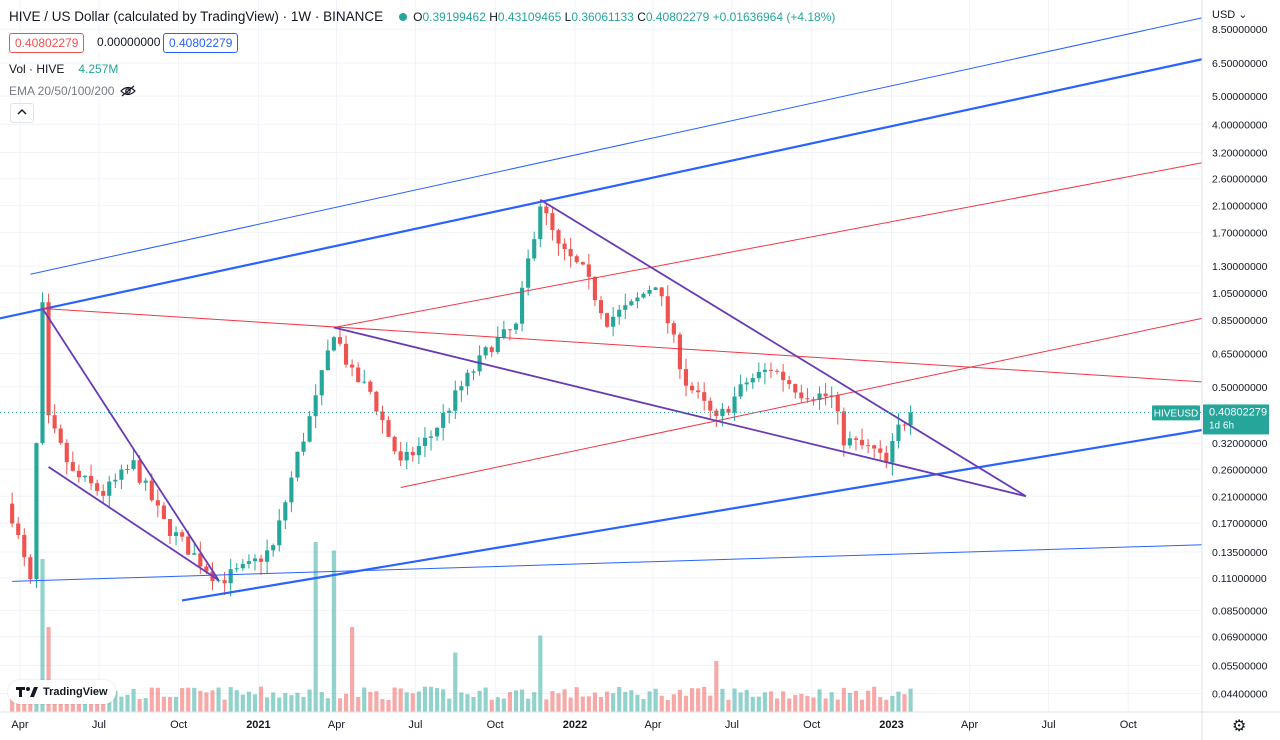 This screenshot has height=740, width=1280. I want to click on tradingview-logo: TradingView, so click(62, 692).